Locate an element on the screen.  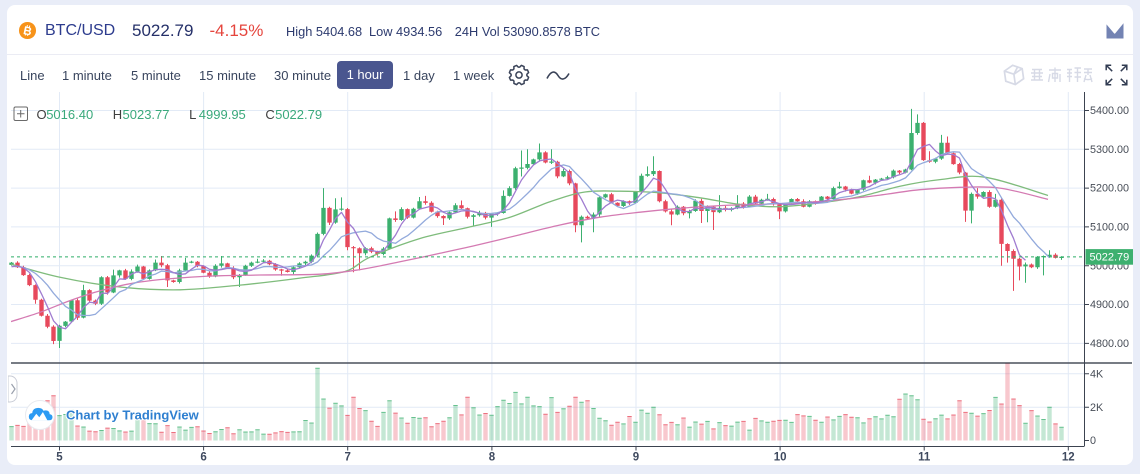
svg-text: 5016.40 is located at coordinates (69, 114).